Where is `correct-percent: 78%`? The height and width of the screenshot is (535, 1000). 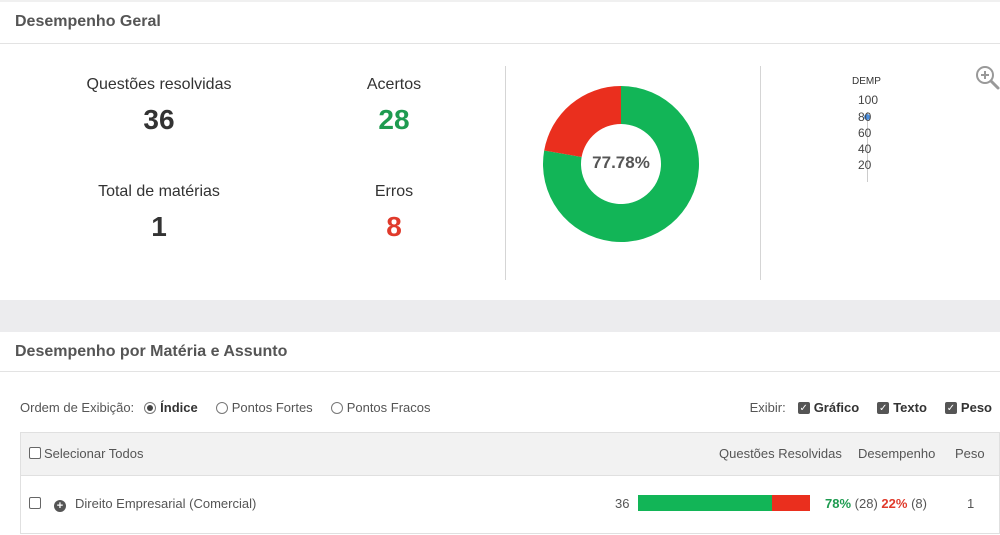
correct-percent: 78% is located at coordinates (838, 503).